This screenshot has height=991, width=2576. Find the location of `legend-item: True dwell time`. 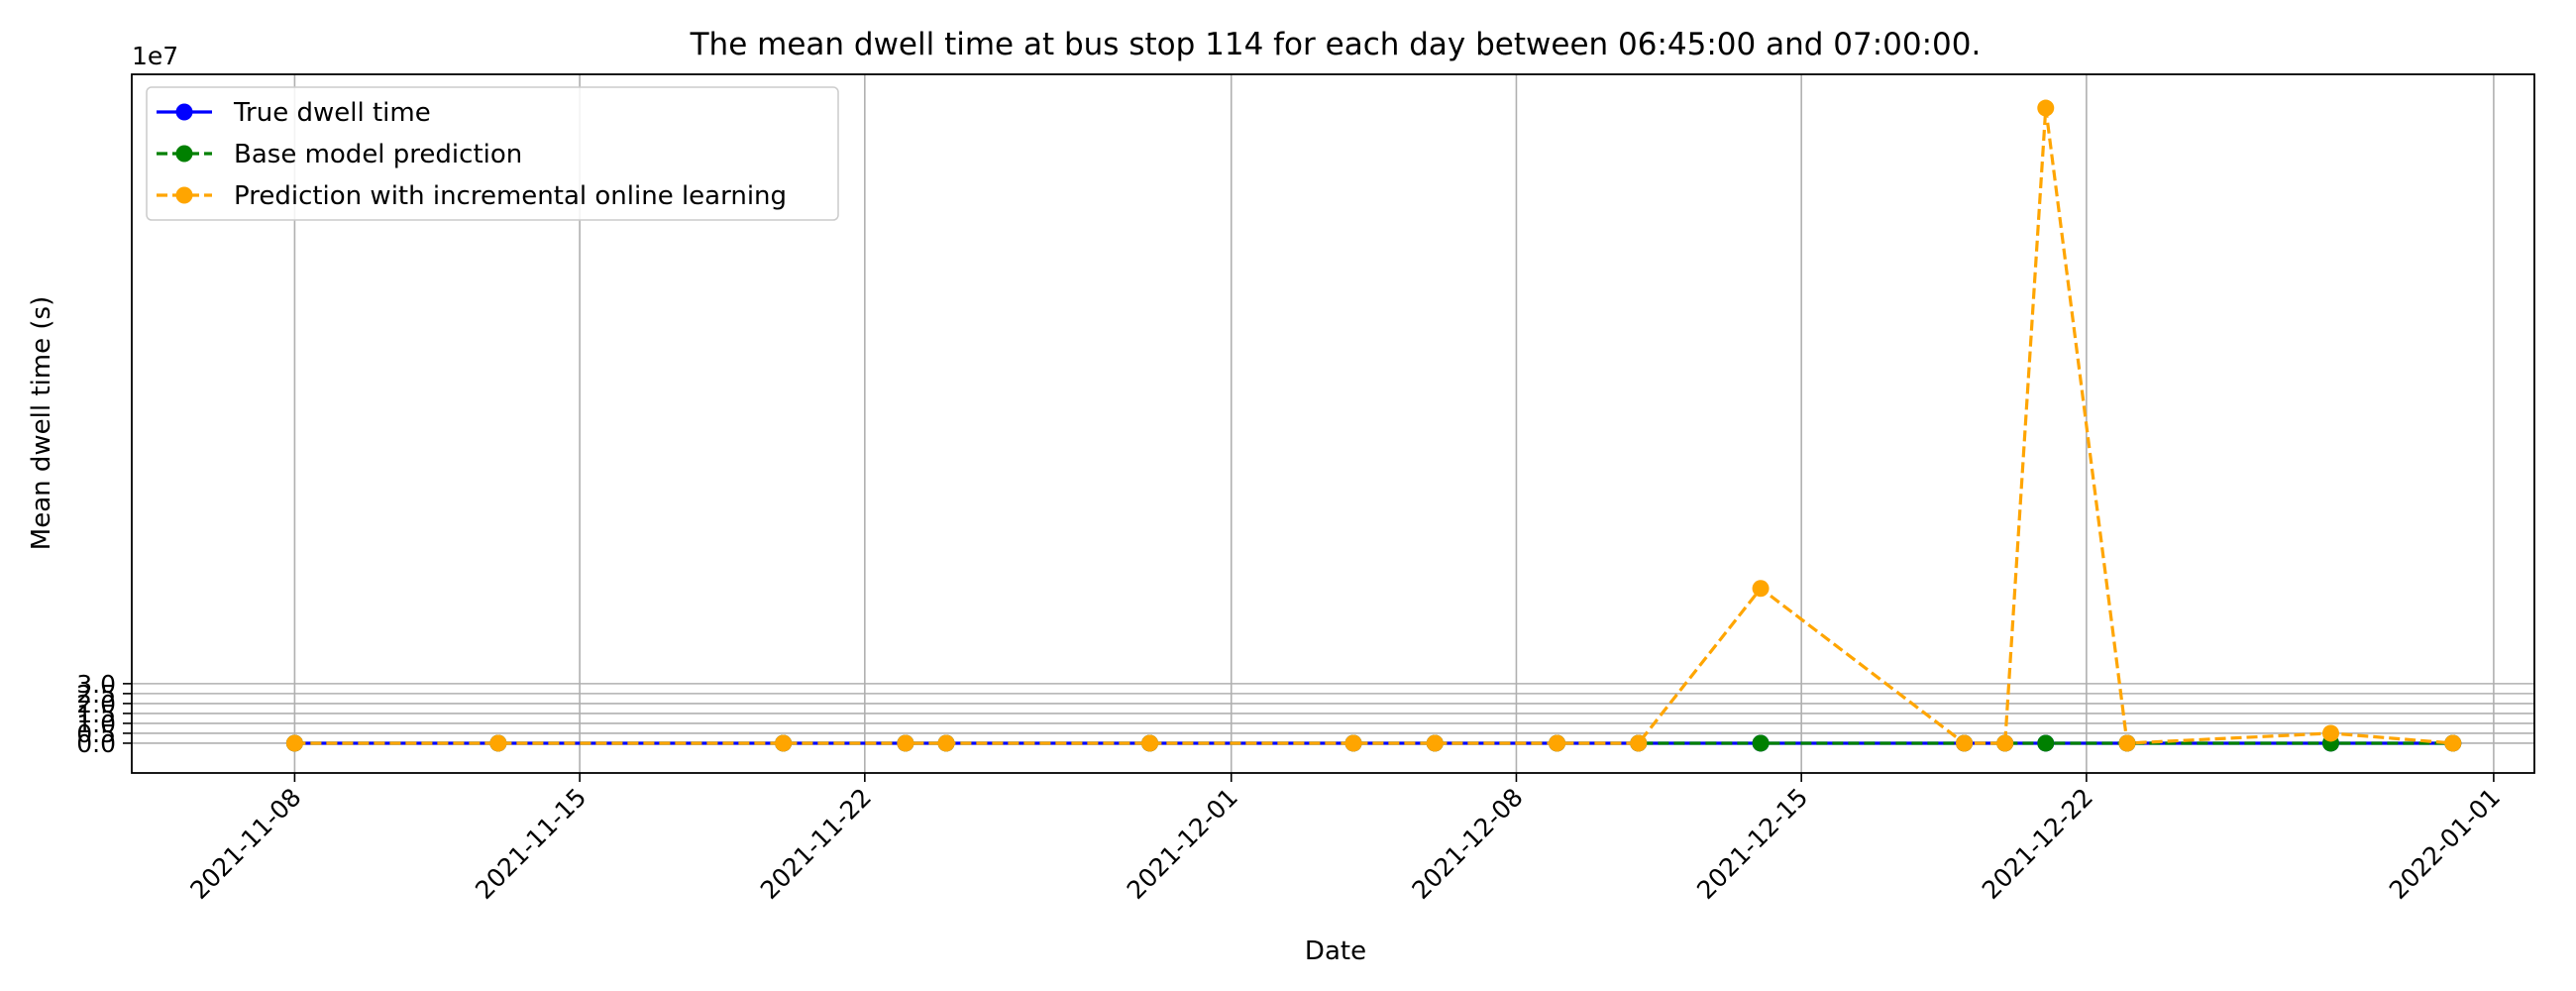

legend-item: True dwell time is located at coordinates (294, 113).